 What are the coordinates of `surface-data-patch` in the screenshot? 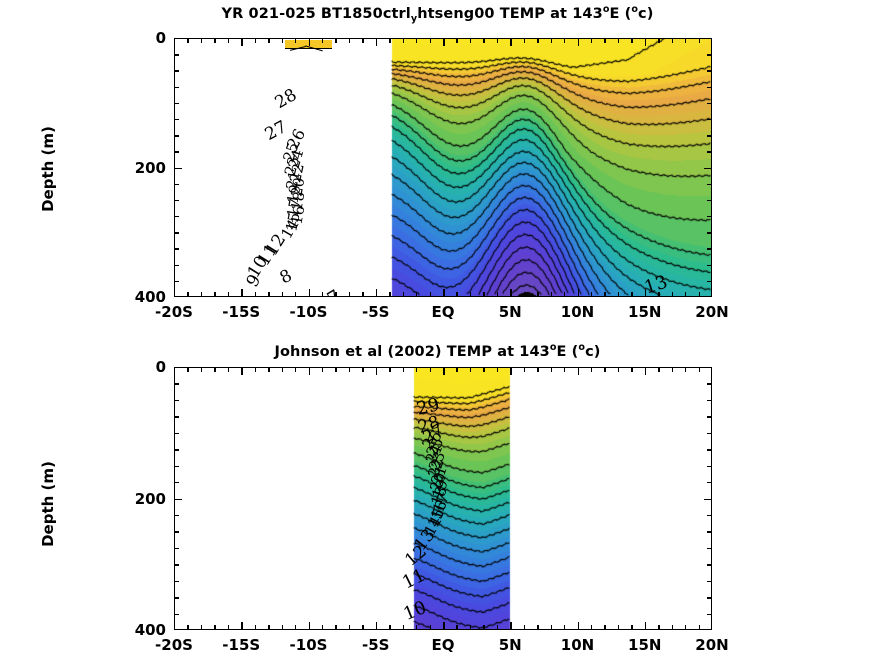 It's located at (308, 45).